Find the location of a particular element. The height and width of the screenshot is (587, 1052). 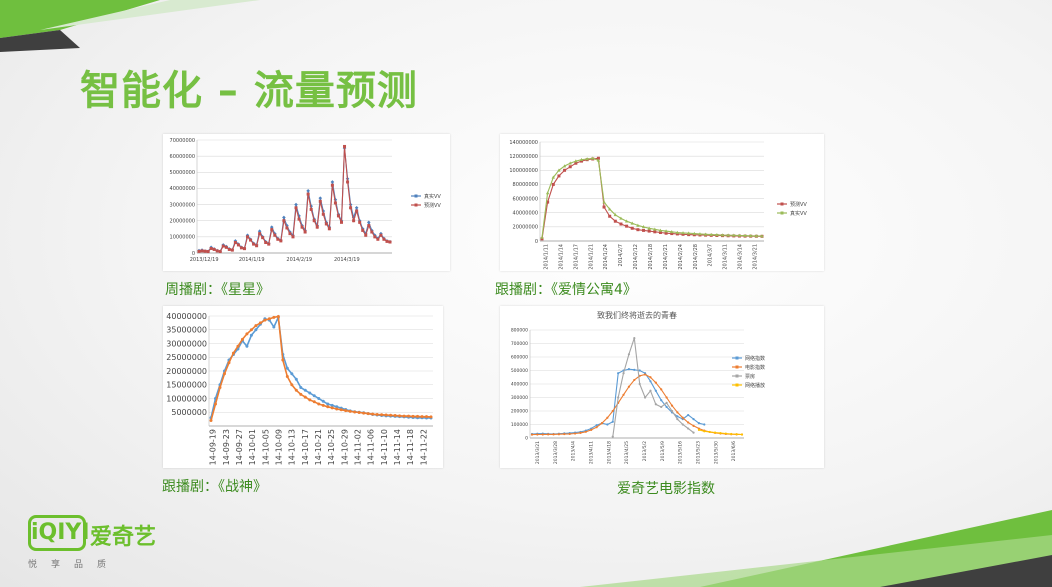

legend-marker is located at coordinates (782, 204).